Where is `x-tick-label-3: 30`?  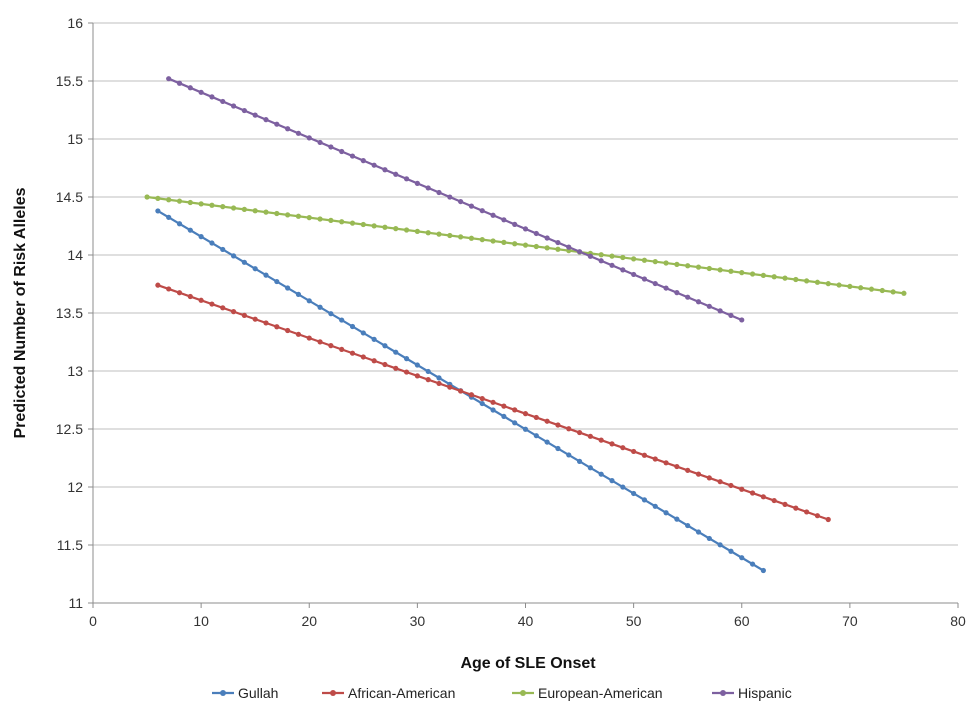 x-tick-label-3: 30 is located at coordinates (418, 621).